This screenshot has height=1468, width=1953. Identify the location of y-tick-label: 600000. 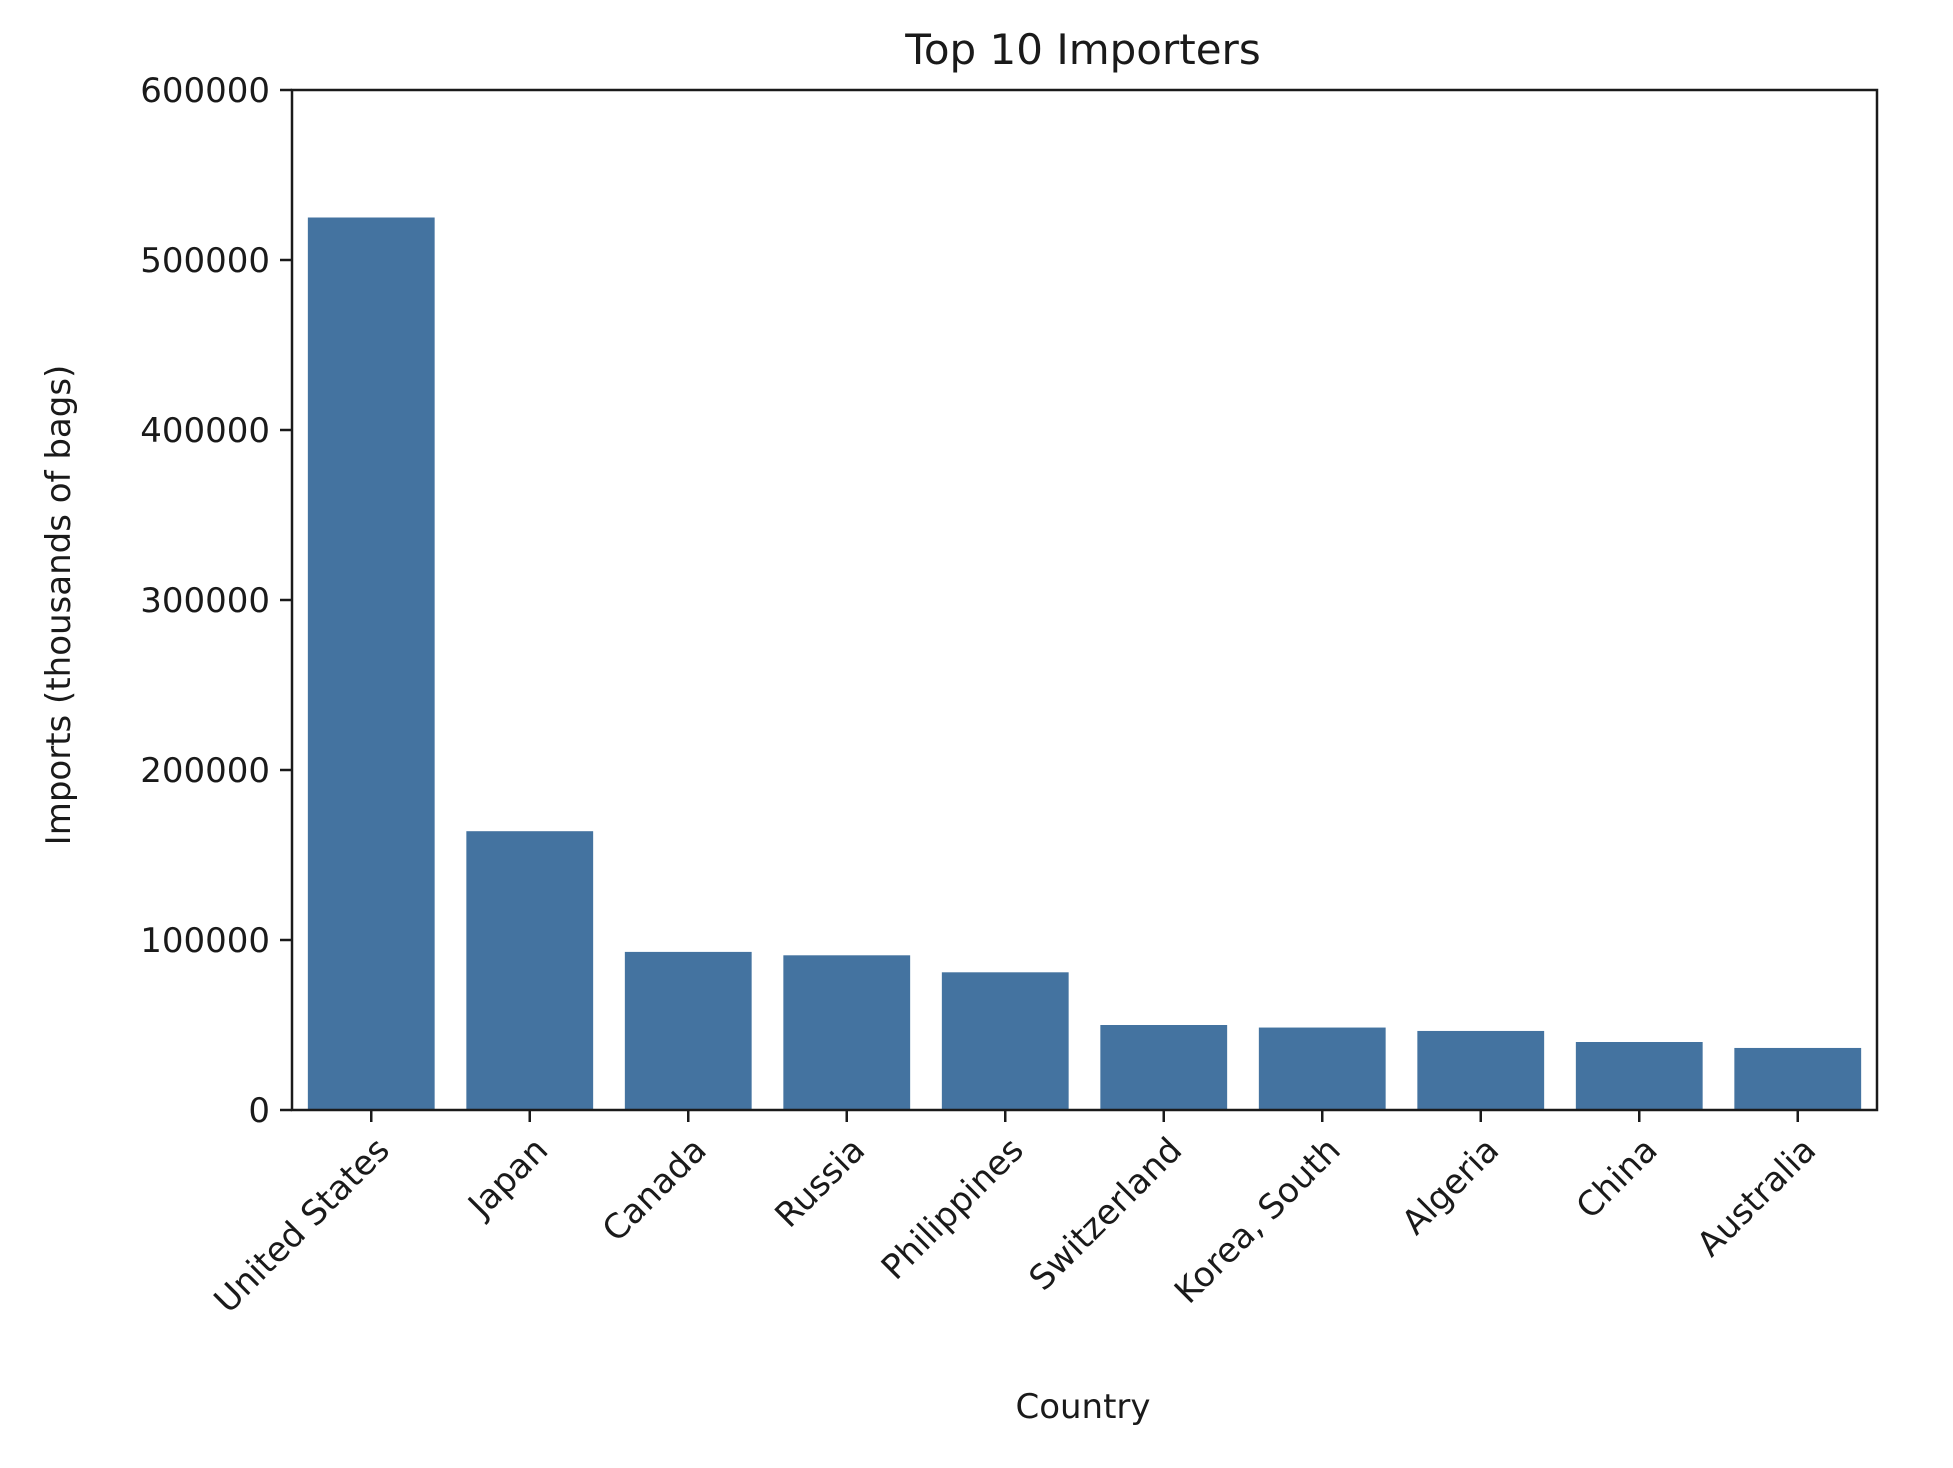
(205, 91).